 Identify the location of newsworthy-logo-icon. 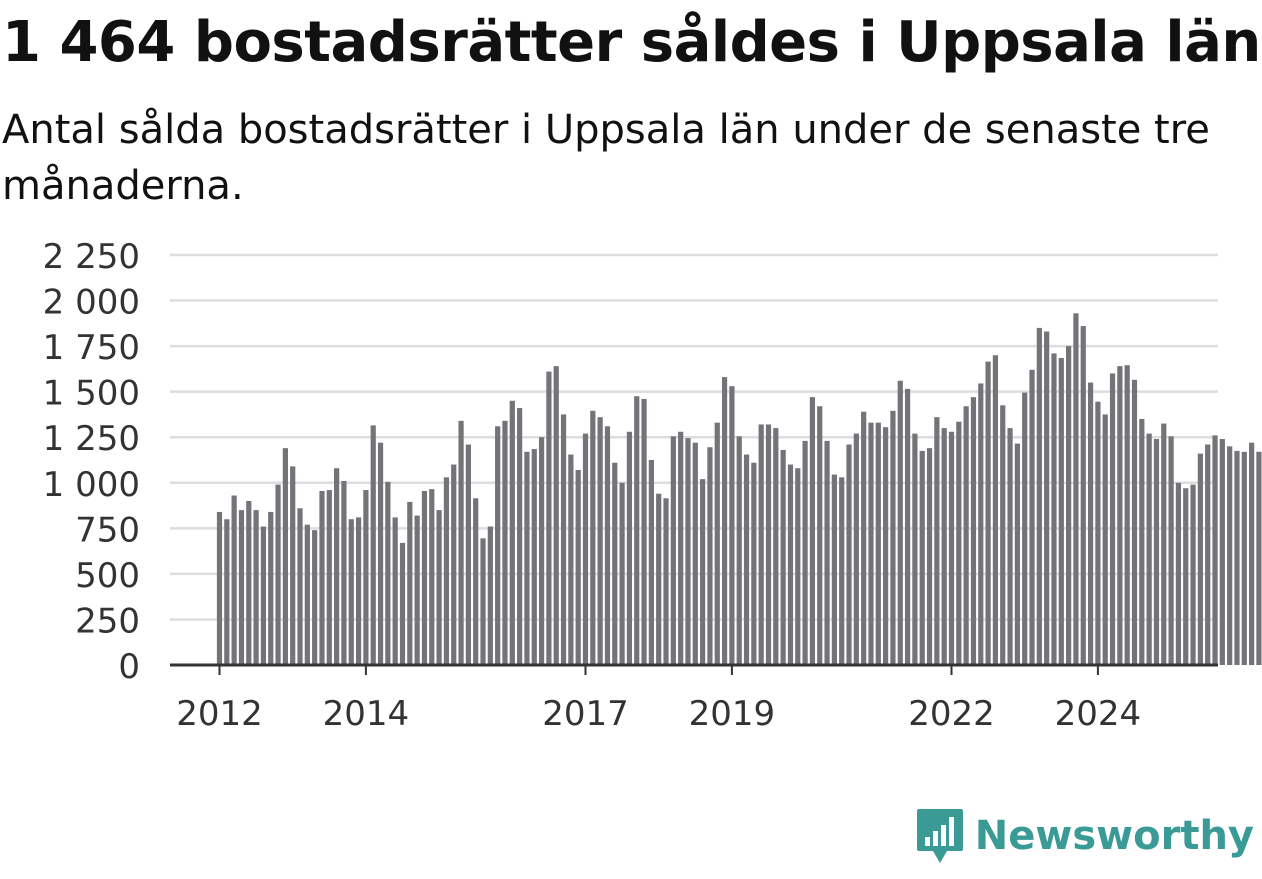
(939, 836).